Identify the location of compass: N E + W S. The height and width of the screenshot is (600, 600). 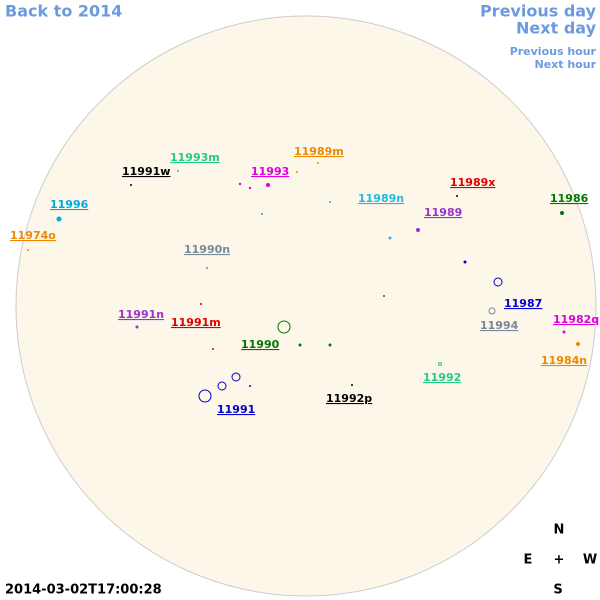
(561, 560).